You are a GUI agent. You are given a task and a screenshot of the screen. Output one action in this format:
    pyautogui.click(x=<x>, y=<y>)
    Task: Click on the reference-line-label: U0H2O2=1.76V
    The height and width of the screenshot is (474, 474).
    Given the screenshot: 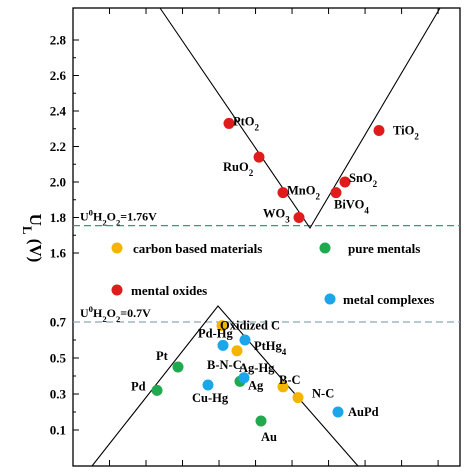 What is the action you would take?
    pyautogui.click(x=118, y=218)
    